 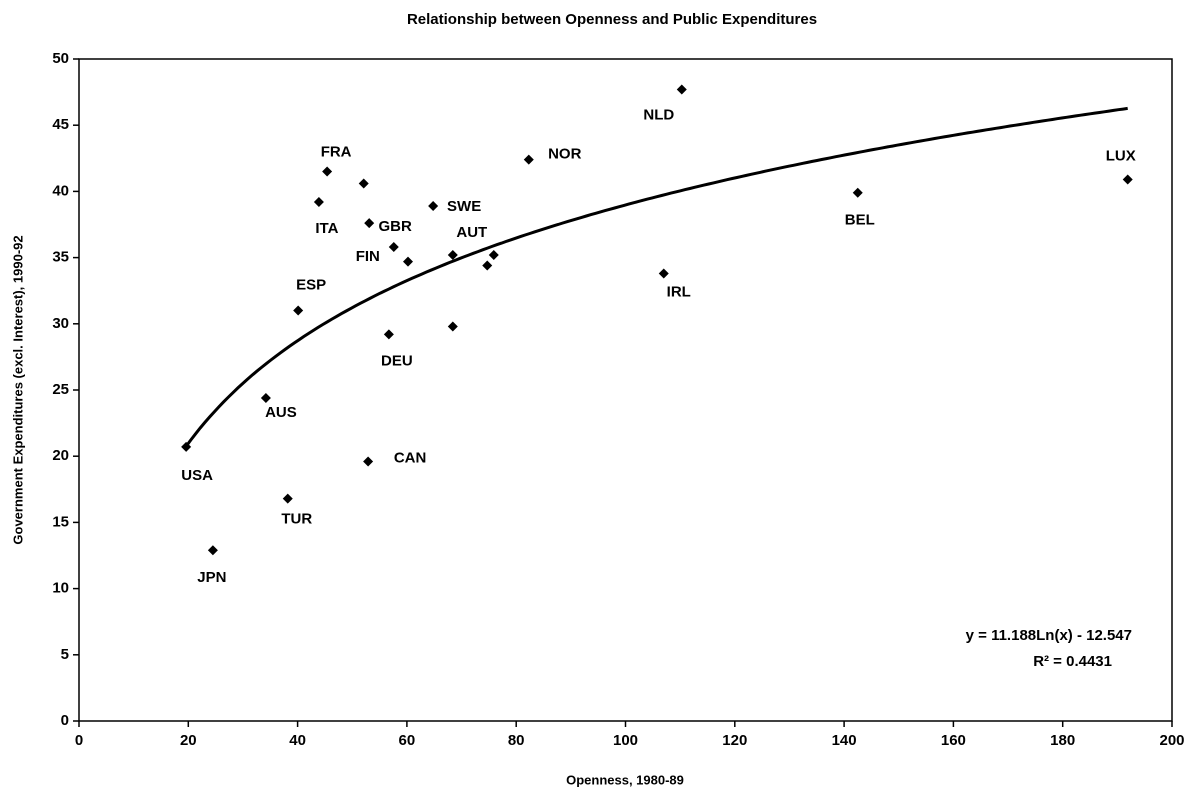 What do you see at coordinates (336, 152) in the screenshot?
I see `point-label: FRA` at bounding box center [336, 152].